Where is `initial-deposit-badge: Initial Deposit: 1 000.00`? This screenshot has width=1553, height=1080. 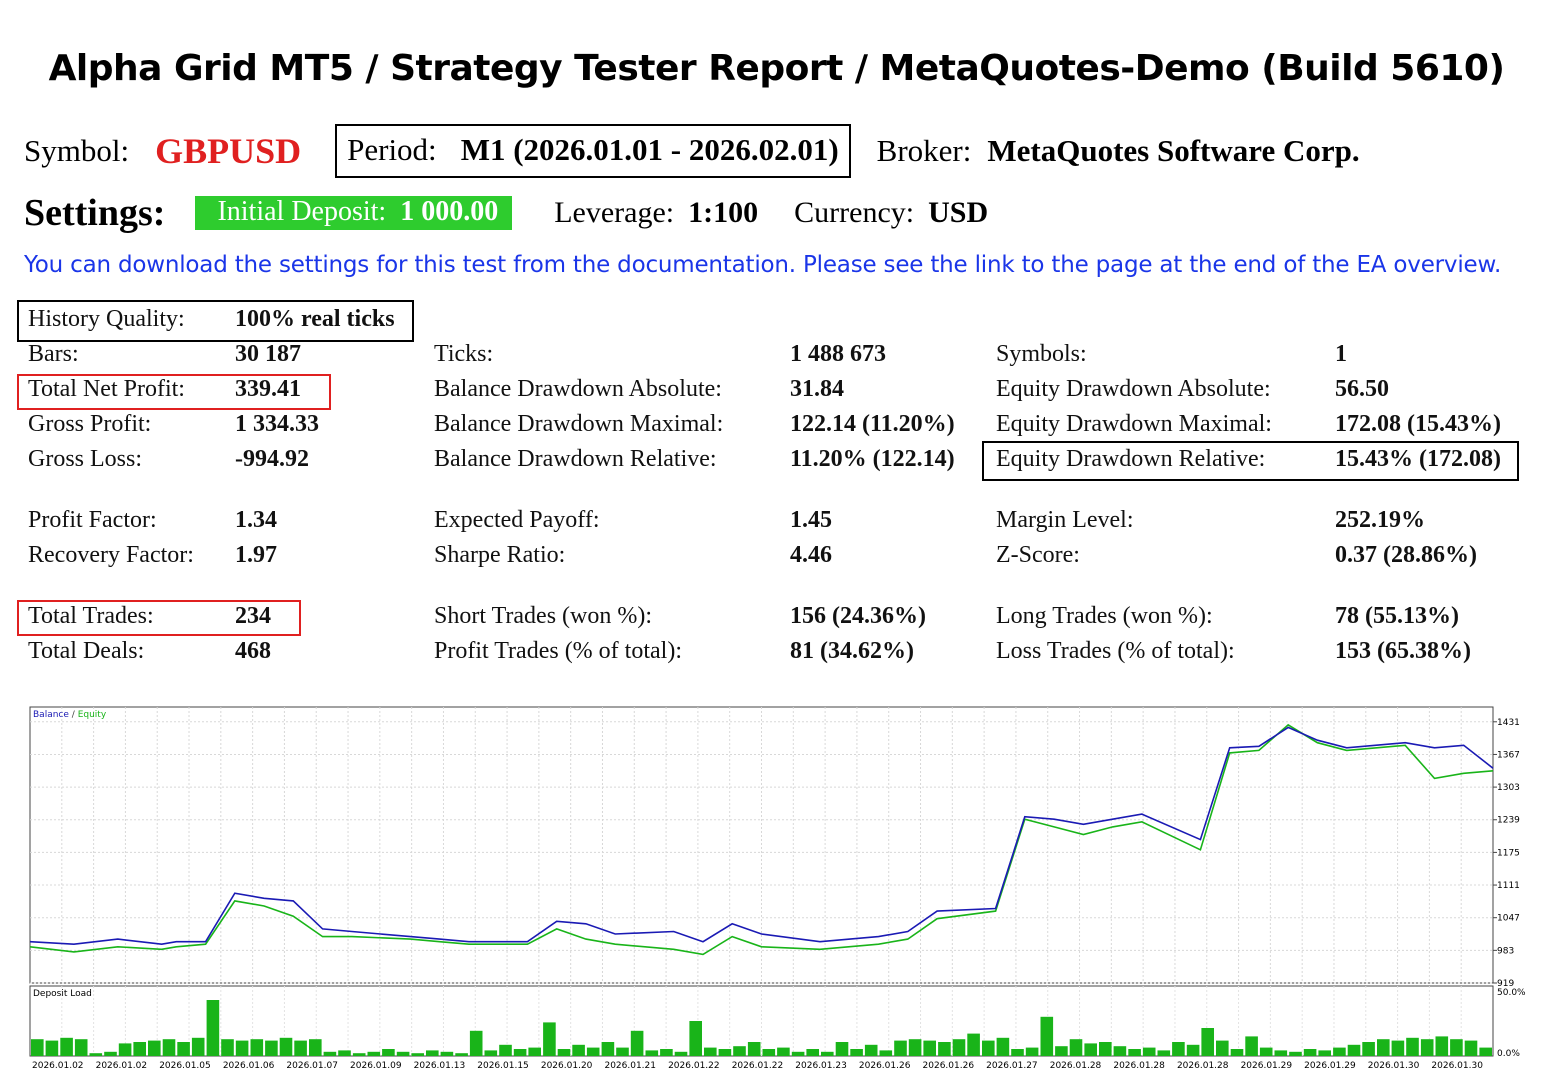
initial-deposit-badge: Initial Deposit: 1 000.00 is located at coordinates (354, 213).